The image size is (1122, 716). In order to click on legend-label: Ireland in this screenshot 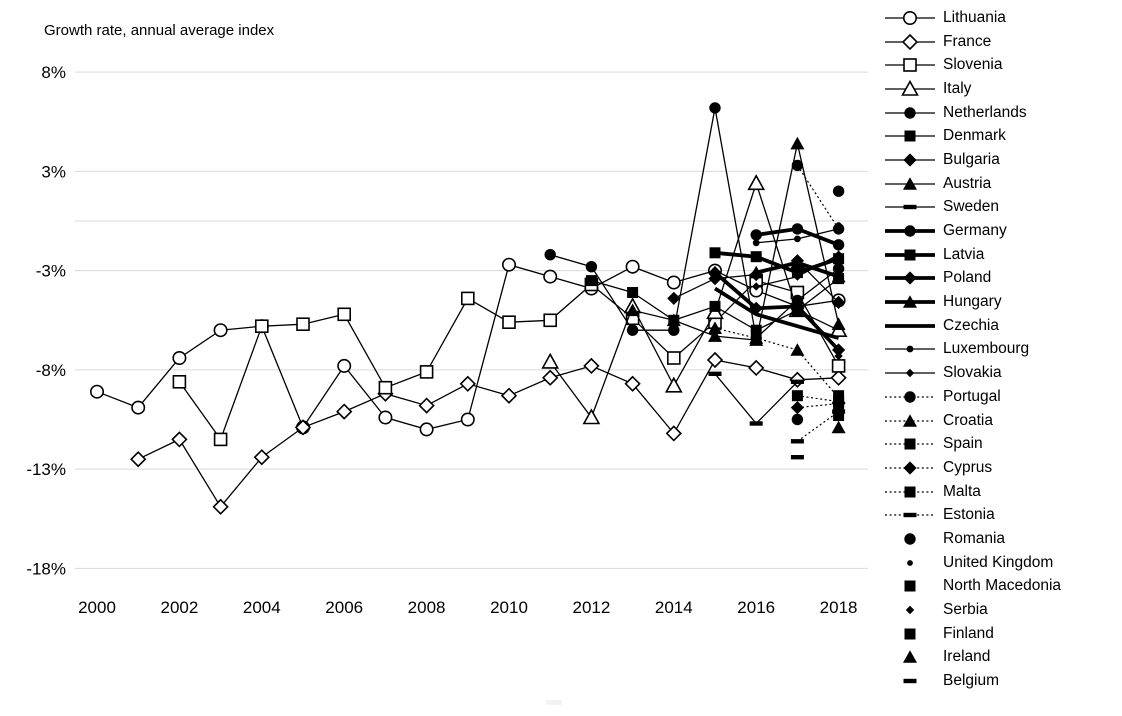, I will do `click(967, 657)`.